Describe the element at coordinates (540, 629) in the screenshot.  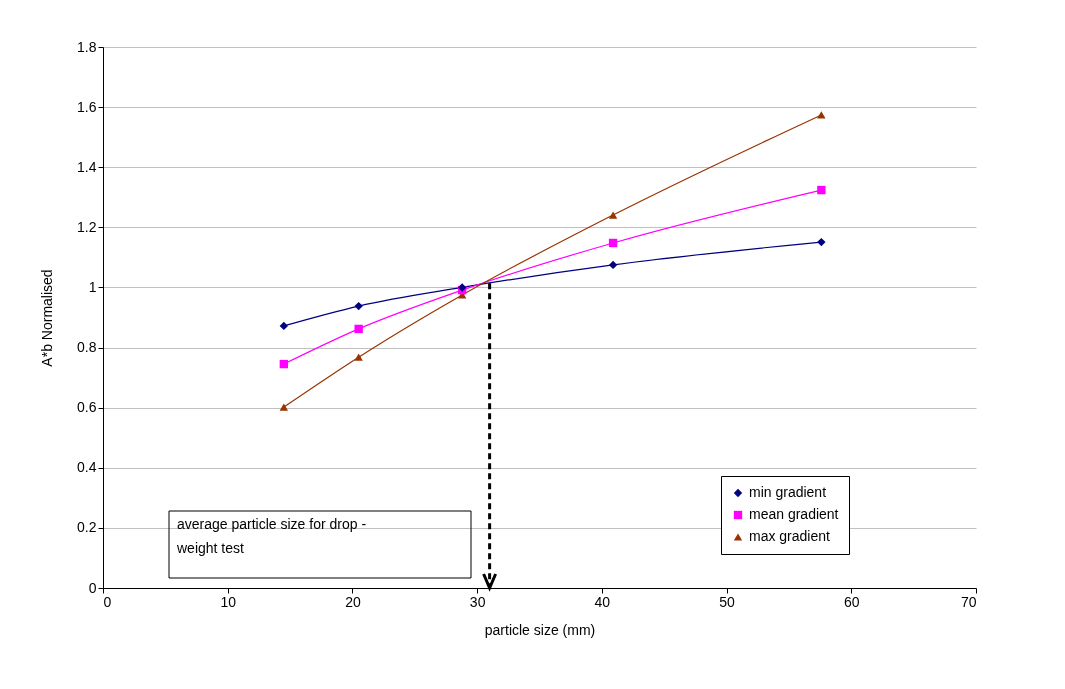
I see `x-axis-title: particle size (mm)` at that location.